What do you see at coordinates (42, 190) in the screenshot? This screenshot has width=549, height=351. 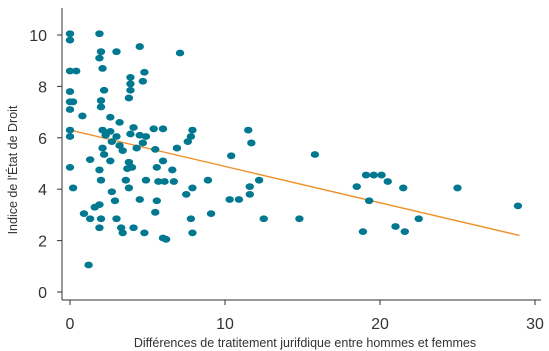 I see `y-tick-label: 4` at bounding box center [42, 190].